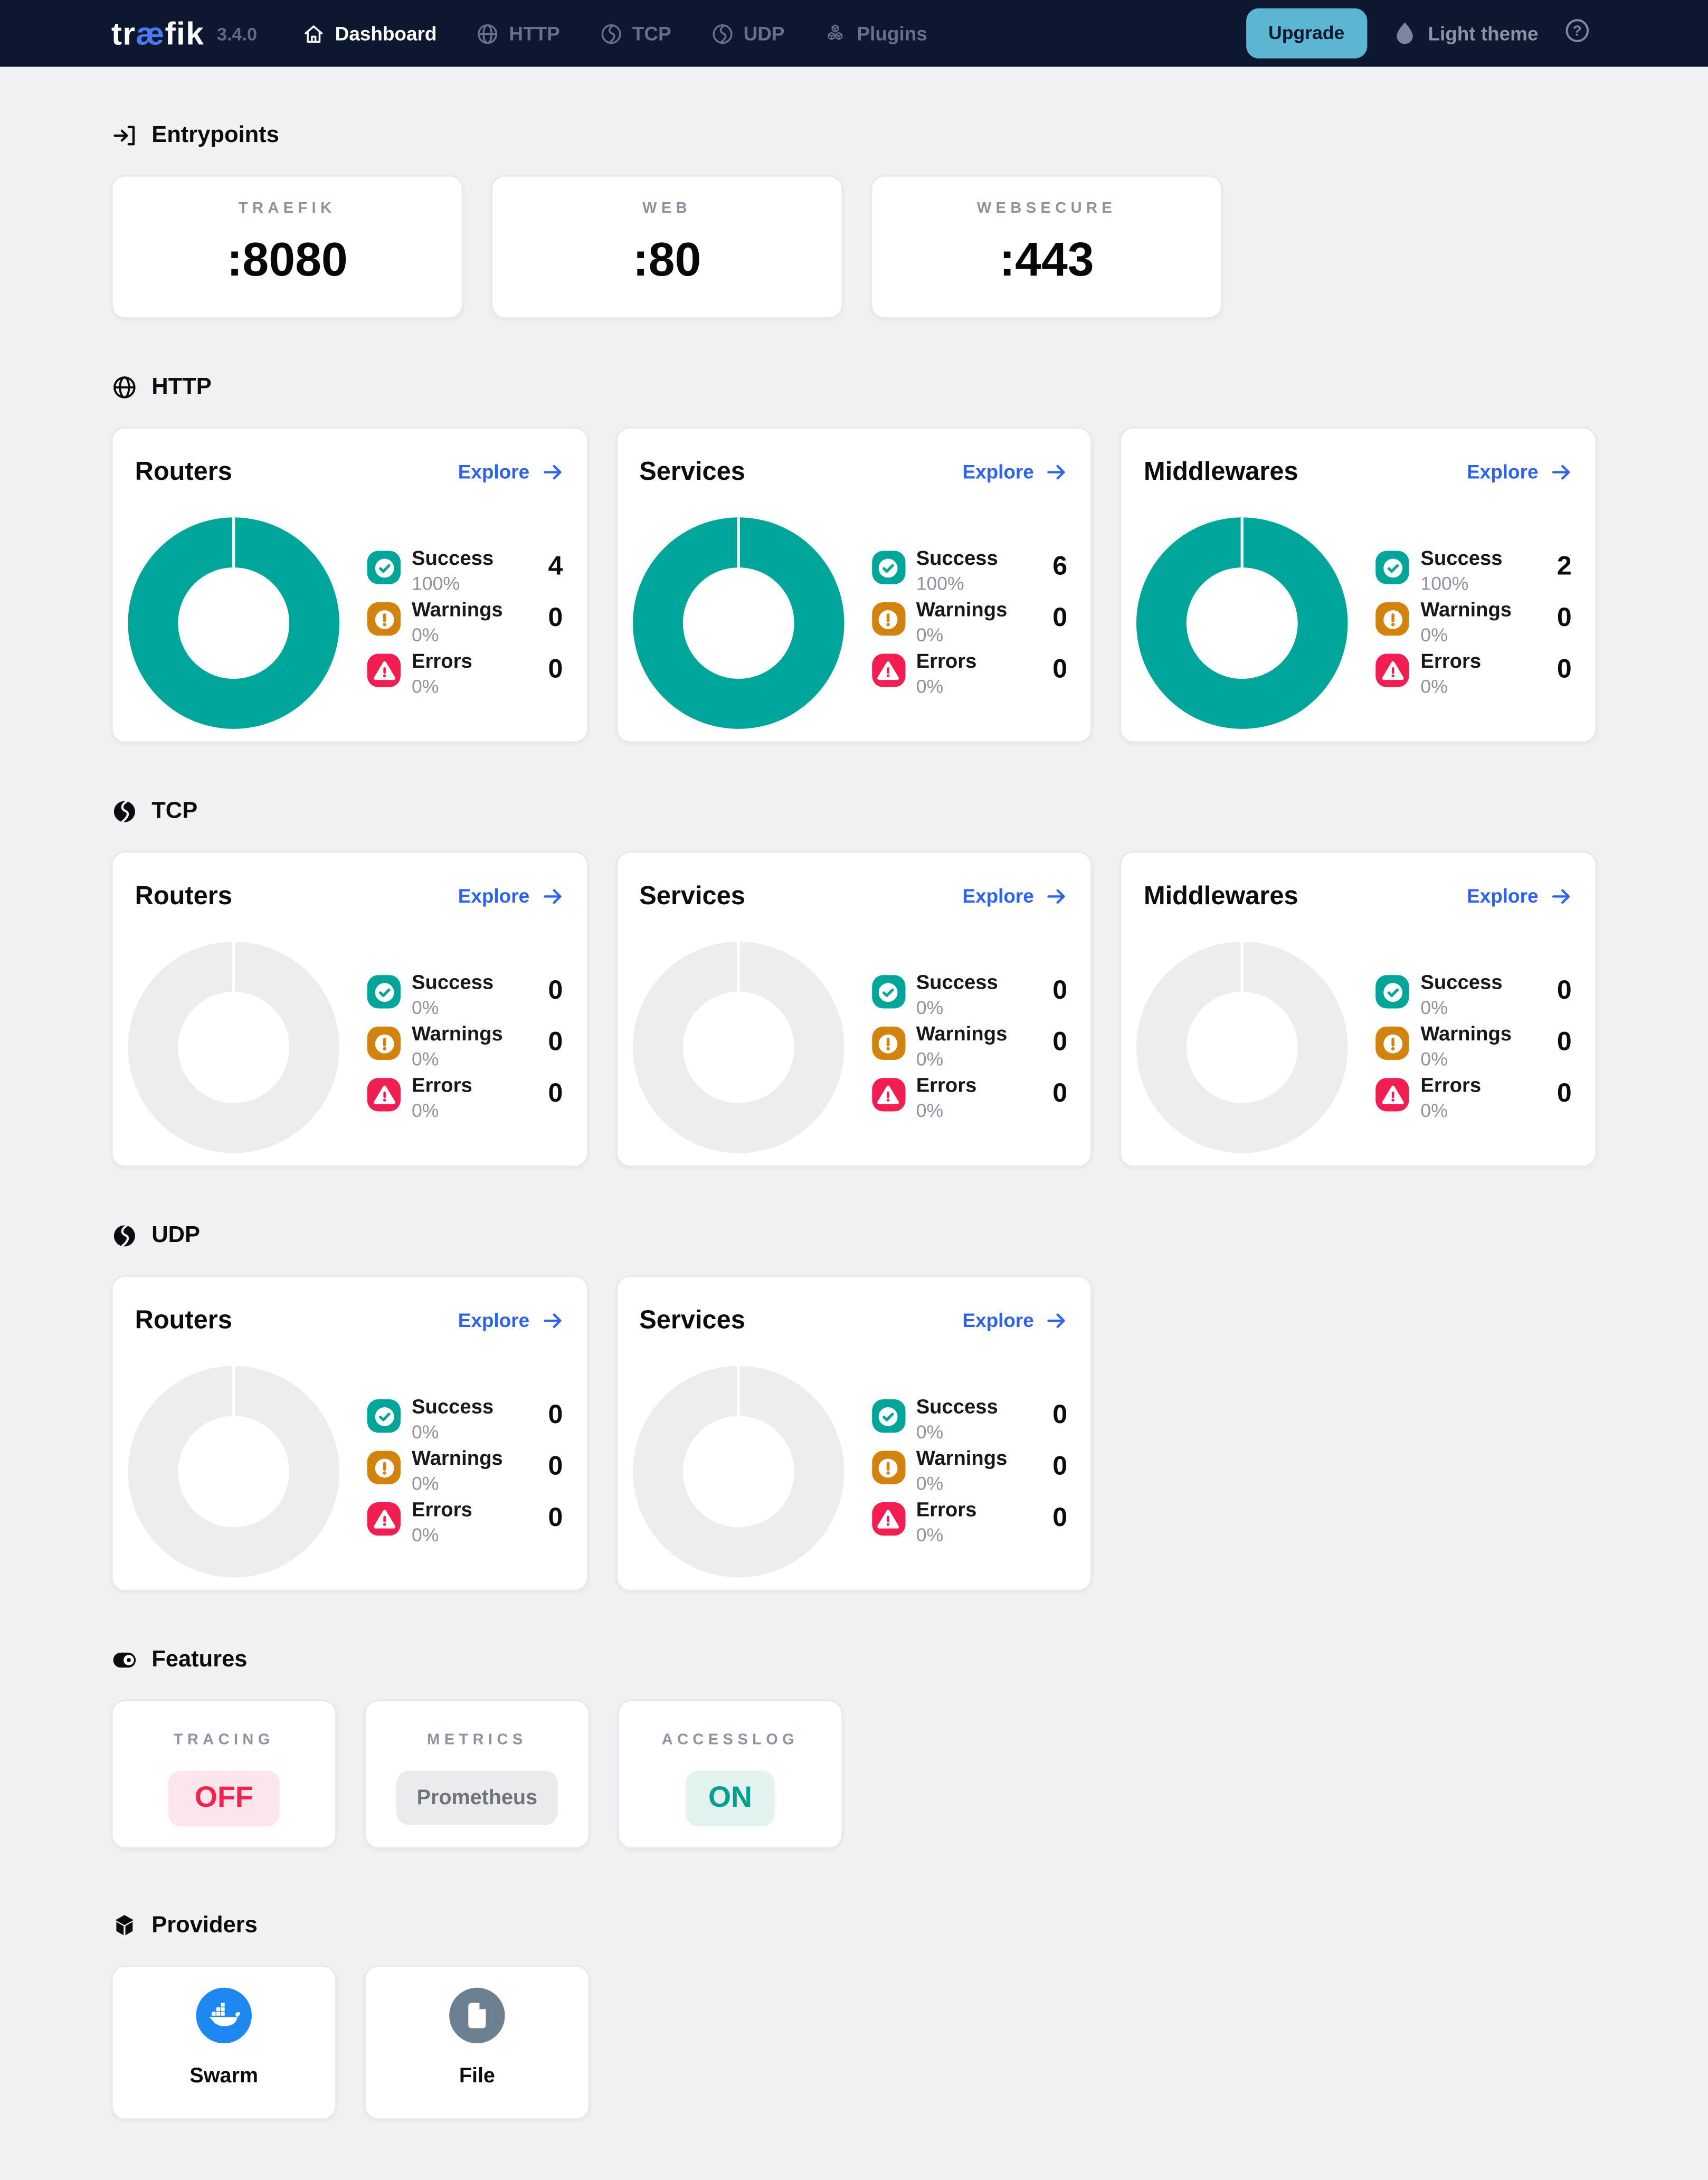 The height and width of the screenshot is (2180, 1708). I want to click on entrypoint-name: WEBSECURE, so click(1046, 208).